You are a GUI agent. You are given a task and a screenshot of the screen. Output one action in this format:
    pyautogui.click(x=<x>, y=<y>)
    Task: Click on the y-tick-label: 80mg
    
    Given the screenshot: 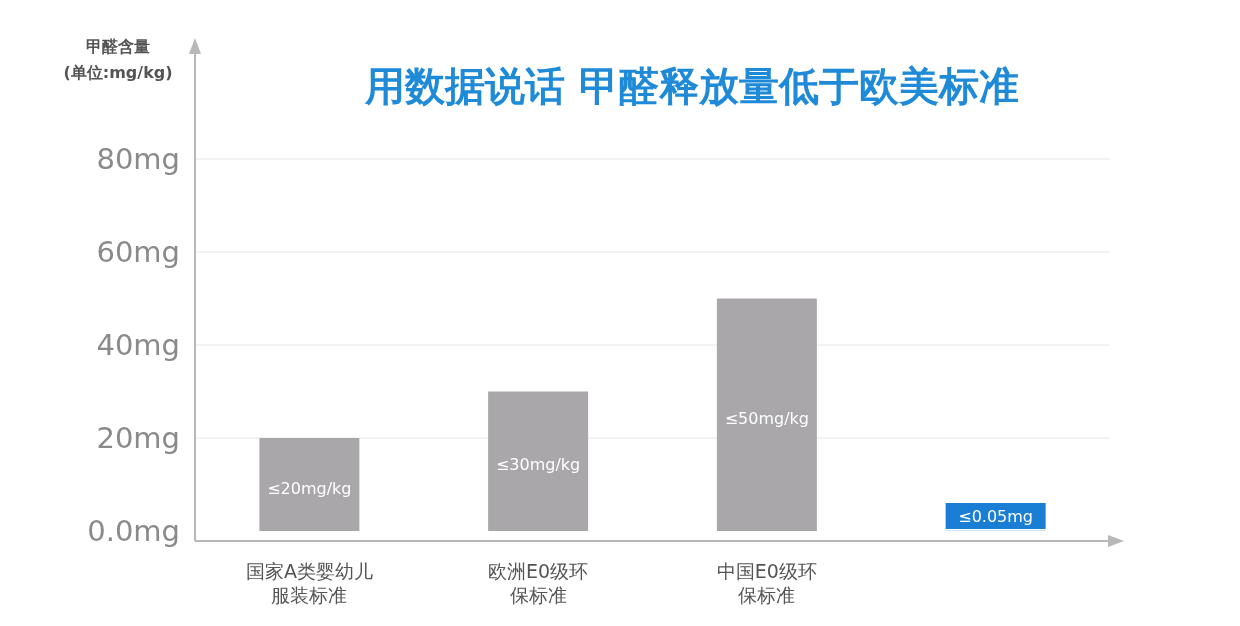 What is the action you would take?
    pyautogui.click(x=138, y=159)
    